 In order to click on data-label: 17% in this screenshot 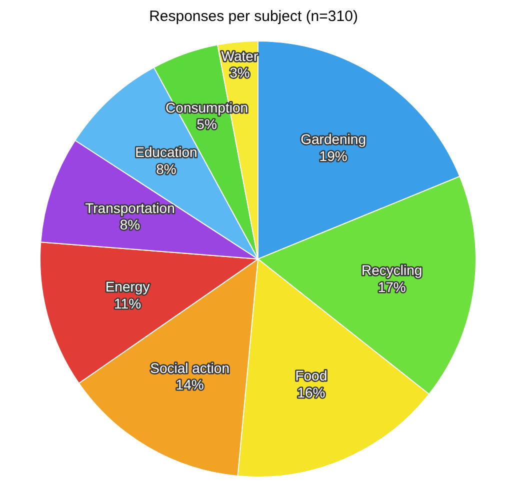, I will do `click(392, 286)`.